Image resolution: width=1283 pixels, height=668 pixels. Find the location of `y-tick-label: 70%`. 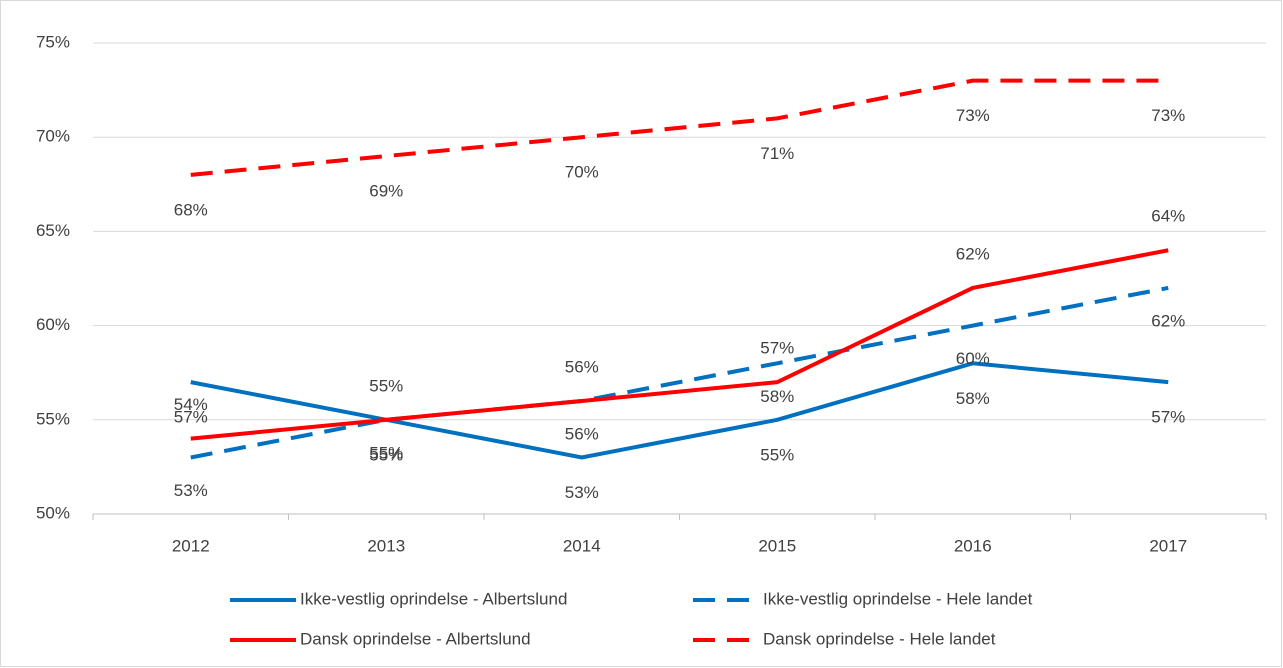

y-tick-label: 70% is located at coordinates (53, 136).